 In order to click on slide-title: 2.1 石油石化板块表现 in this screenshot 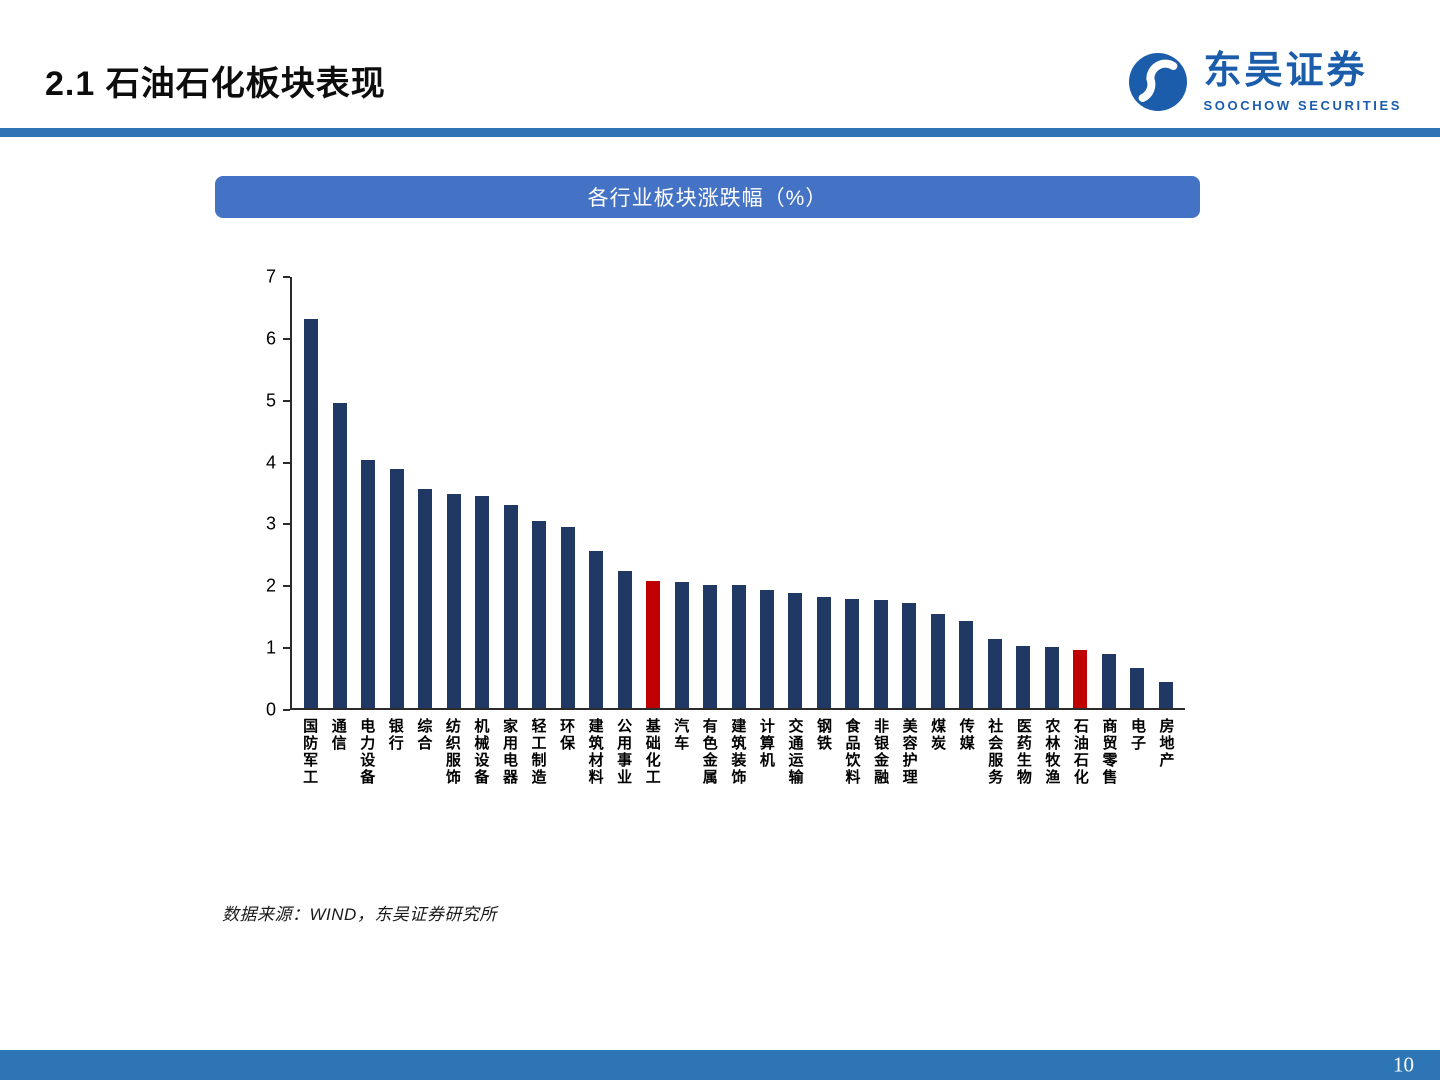, I will do `click(215, 84)`.